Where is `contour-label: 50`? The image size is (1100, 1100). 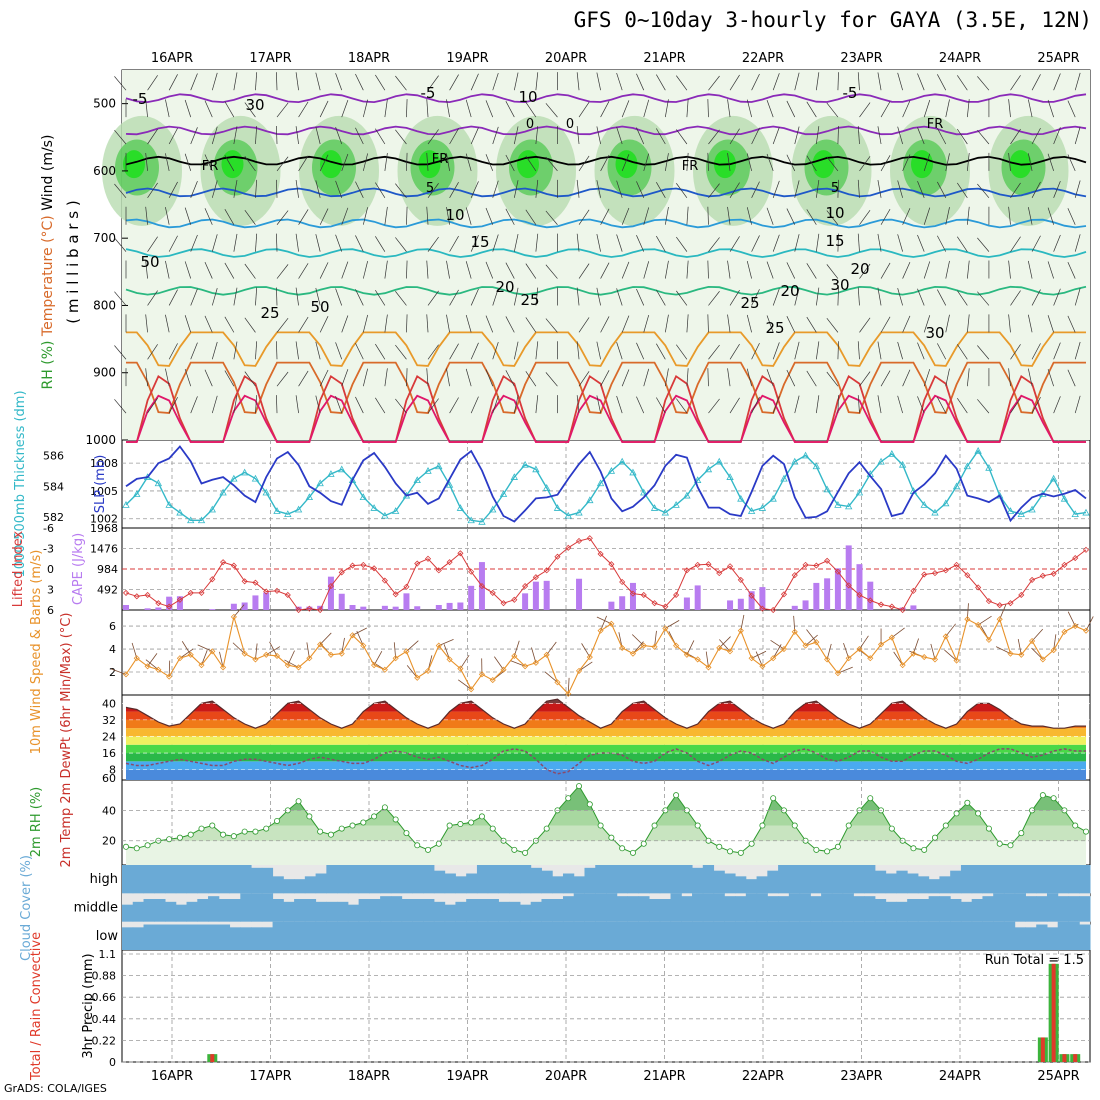 contour-label: 50 is located at coordinates (319, 307).